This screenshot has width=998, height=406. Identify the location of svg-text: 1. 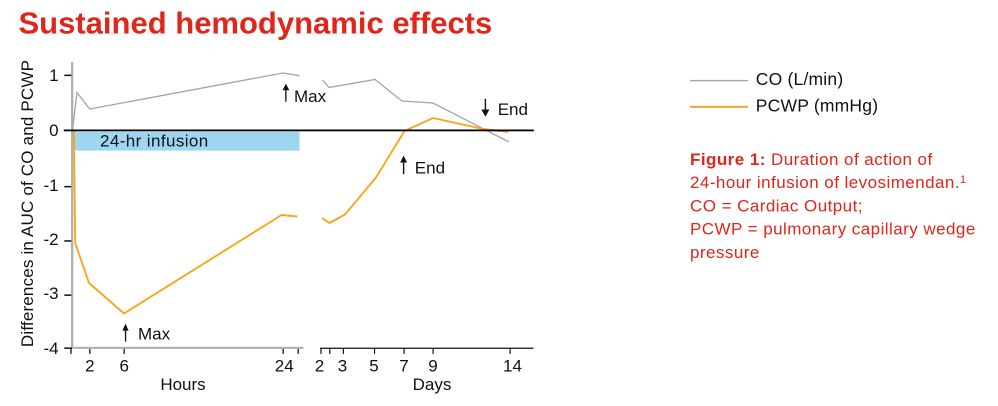
(53, 75).